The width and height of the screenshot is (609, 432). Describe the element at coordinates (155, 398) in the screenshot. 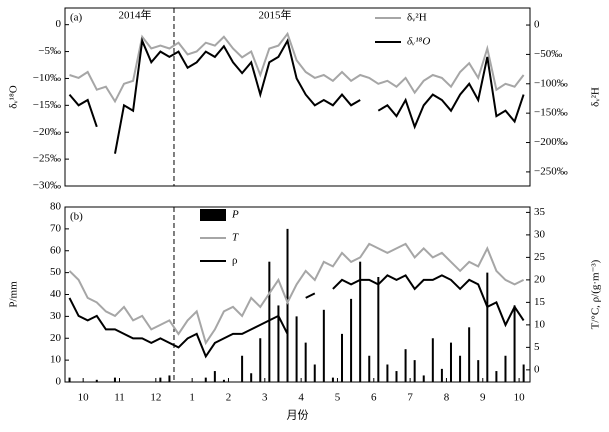

I see `x-tick-label: 12` at that location.